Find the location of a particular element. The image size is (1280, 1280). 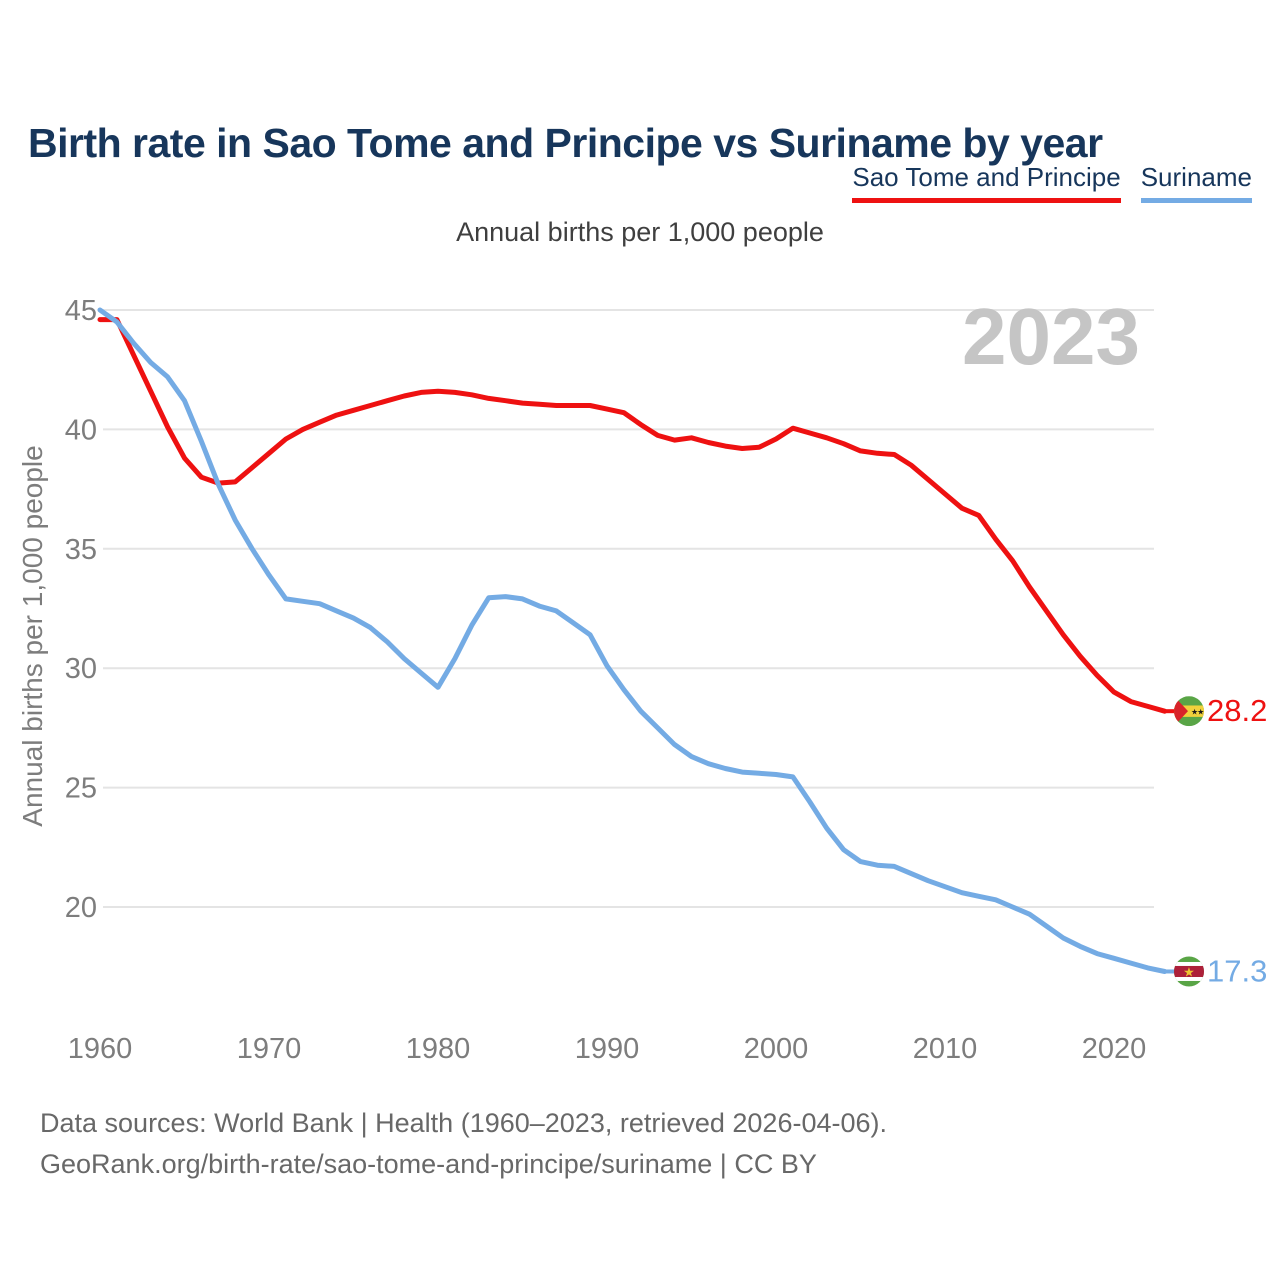

y-tick-label: 40 is located at coordinates (81, 430).